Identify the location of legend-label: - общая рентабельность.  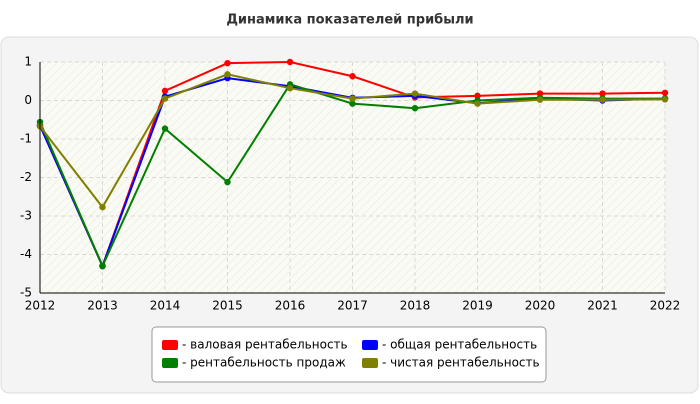
(459, 345).